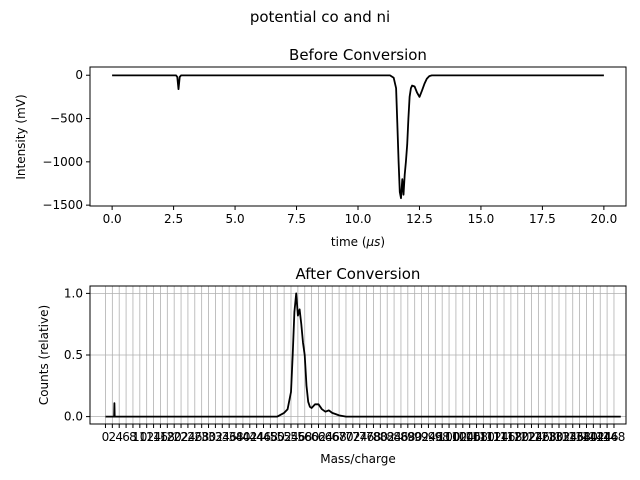 Image resolution: width=640 pixels, height=480 pixels. Describe the element at coordinates (160, 437) in the screenshot. I see `subplot2-xtick-label: 16` at that location.